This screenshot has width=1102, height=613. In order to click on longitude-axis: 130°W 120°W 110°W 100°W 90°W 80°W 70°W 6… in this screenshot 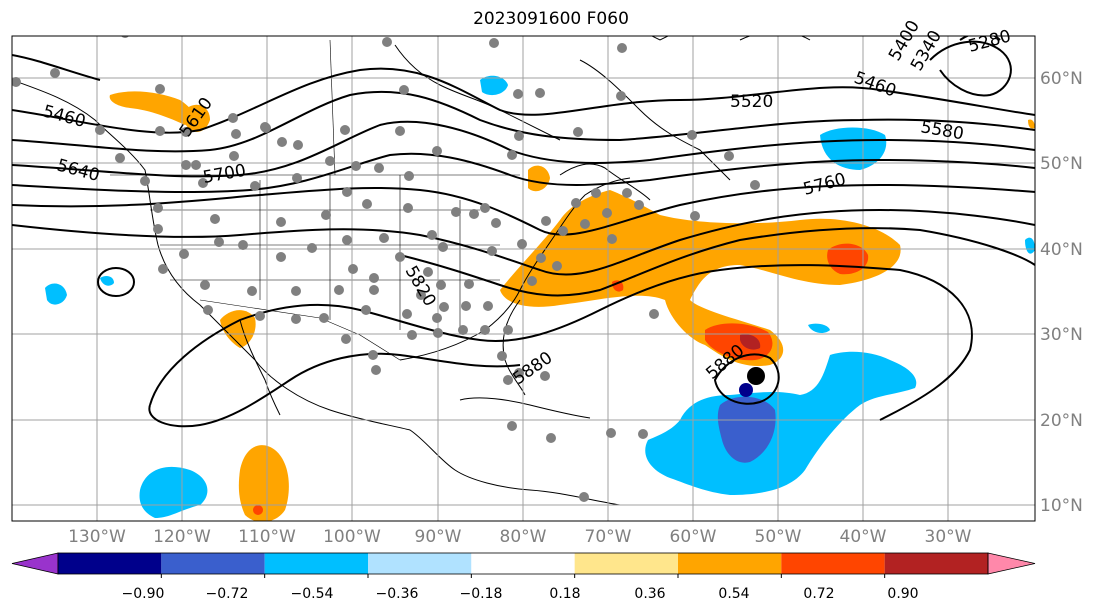, I will do `click(520, 537)`.